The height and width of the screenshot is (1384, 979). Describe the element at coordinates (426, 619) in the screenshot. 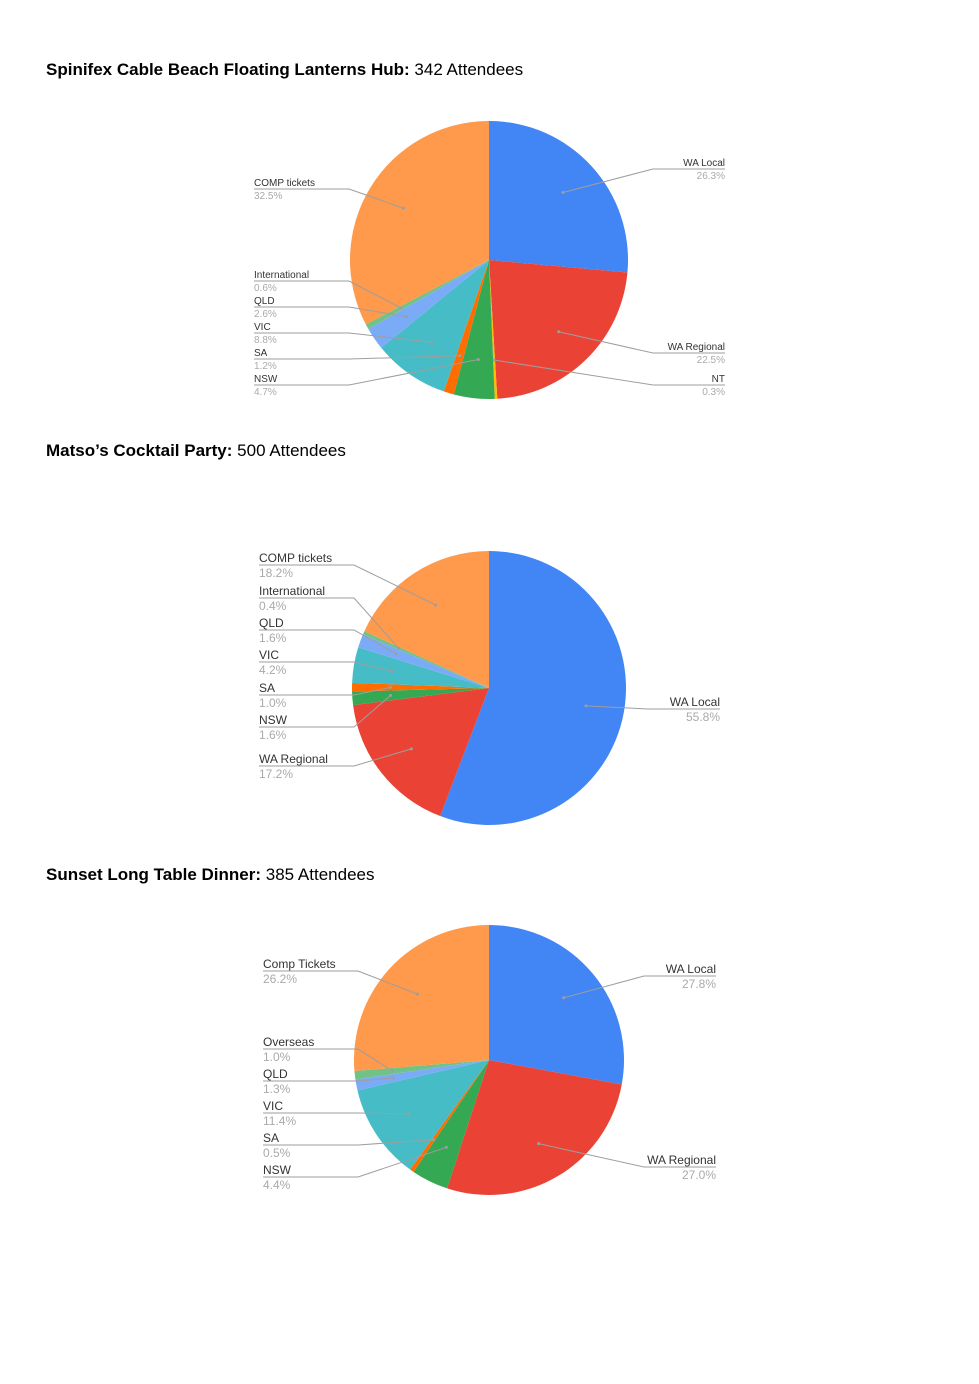

I see `pie-slice-comp-tickets` at that location.